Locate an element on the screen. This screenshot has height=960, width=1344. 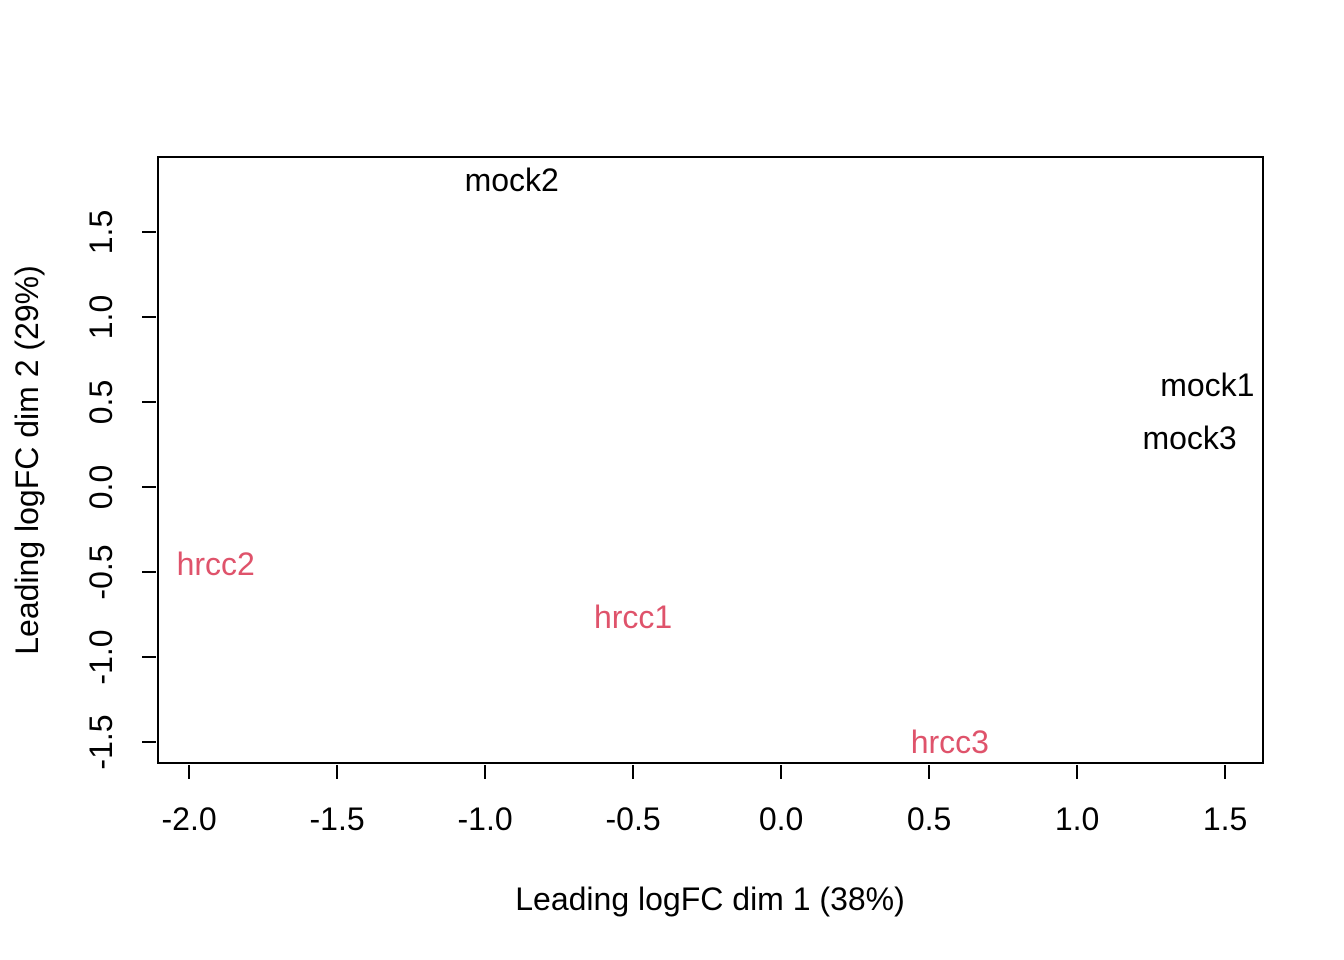
x-axis-tick-label: -1.0 is located at coordinates (485, 819).